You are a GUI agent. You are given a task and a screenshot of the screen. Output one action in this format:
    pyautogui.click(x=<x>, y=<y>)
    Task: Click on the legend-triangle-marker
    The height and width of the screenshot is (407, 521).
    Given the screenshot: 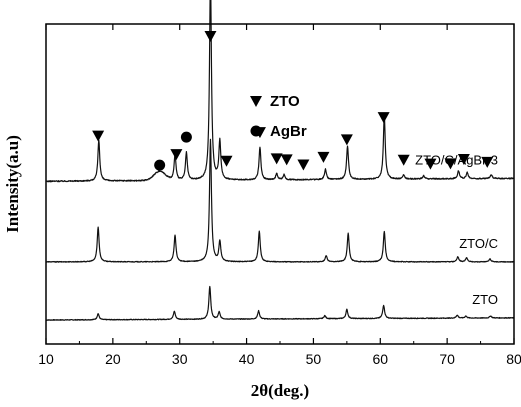 What is the action you would take?
    pyautogui.click(x=256, y=101)
    